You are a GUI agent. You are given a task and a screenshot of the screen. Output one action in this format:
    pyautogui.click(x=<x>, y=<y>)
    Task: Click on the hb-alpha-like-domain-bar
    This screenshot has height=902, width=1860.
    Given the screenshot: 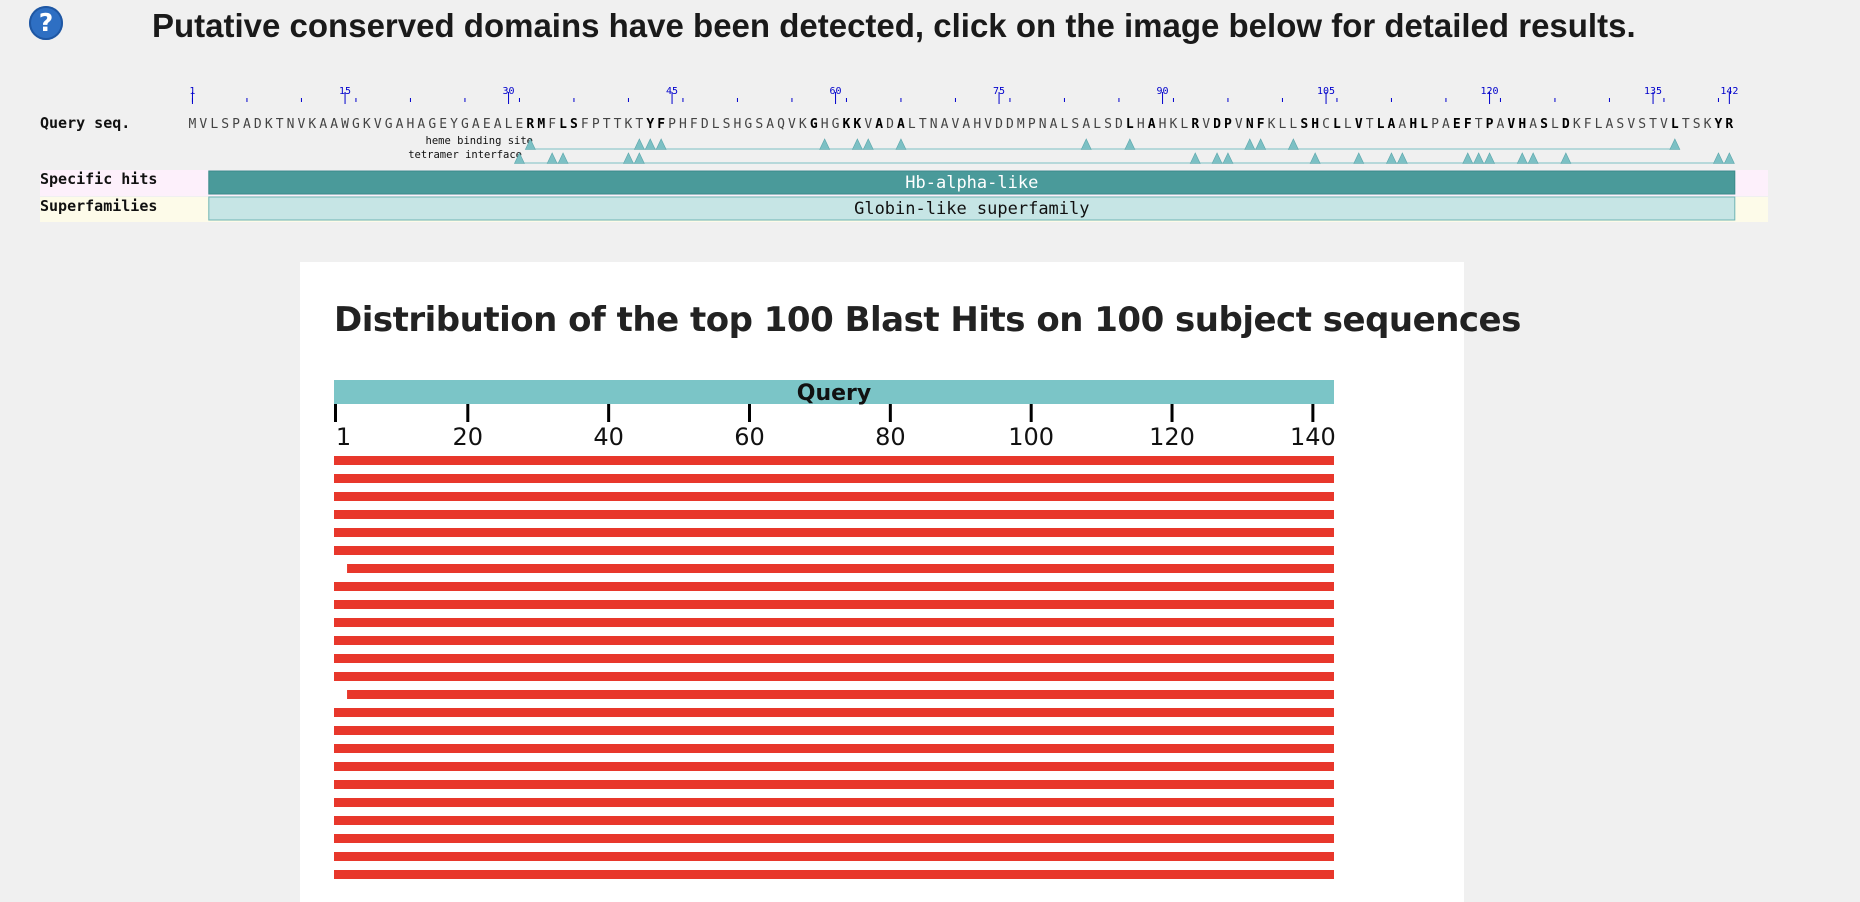 What is the action you would take?
    pyautogui.click(x=972, y=182)
    